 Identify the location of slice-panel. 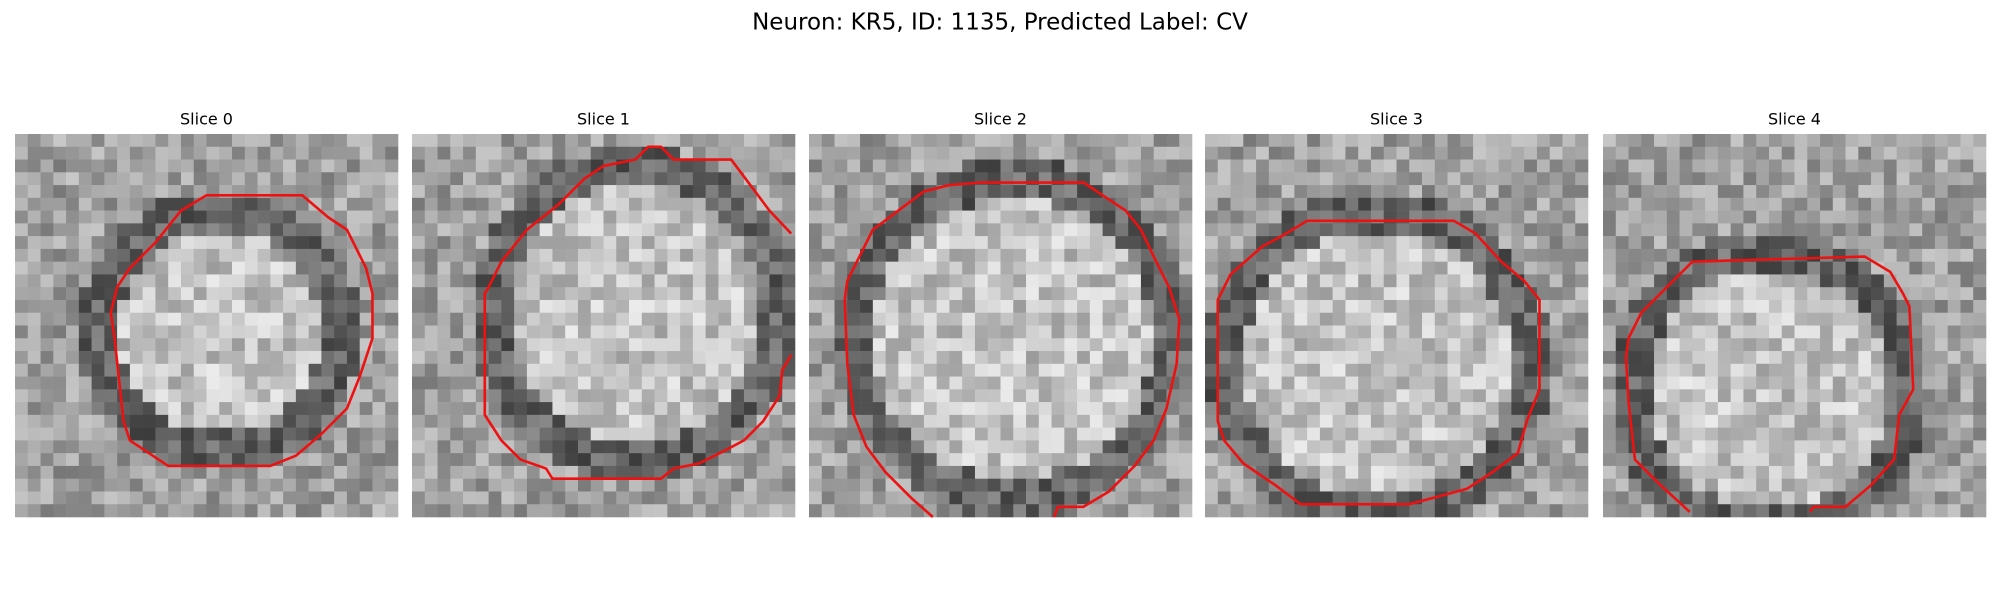
(1795, 326).